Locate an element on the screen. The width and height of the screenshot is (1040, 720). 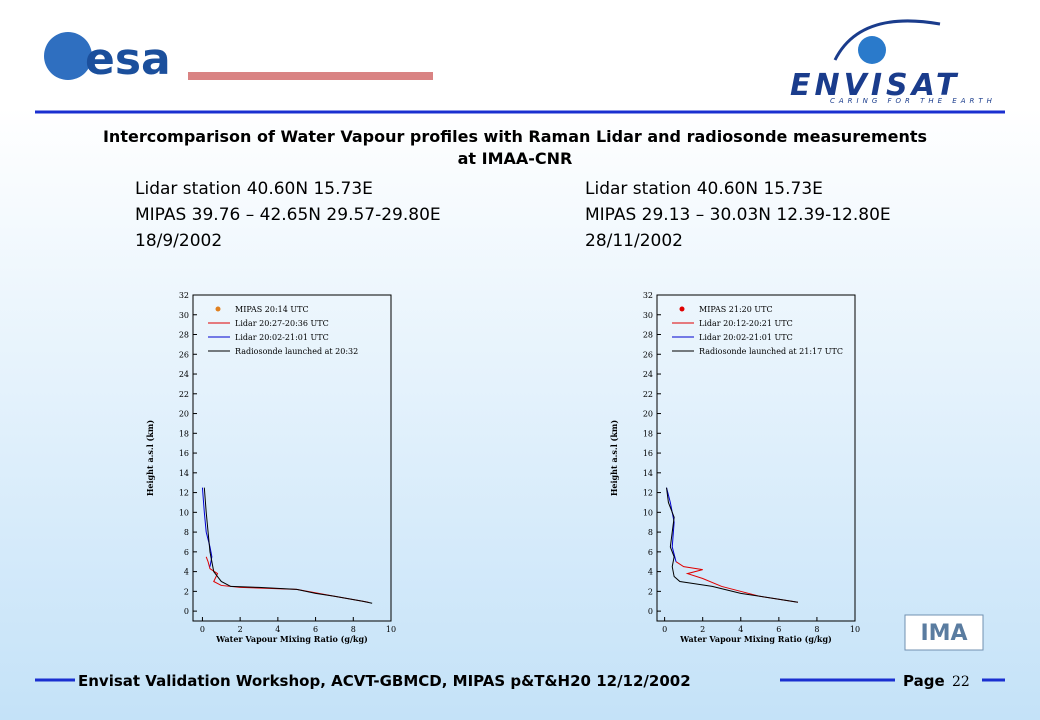
envisat-globe is located at coordinates (872, 50).